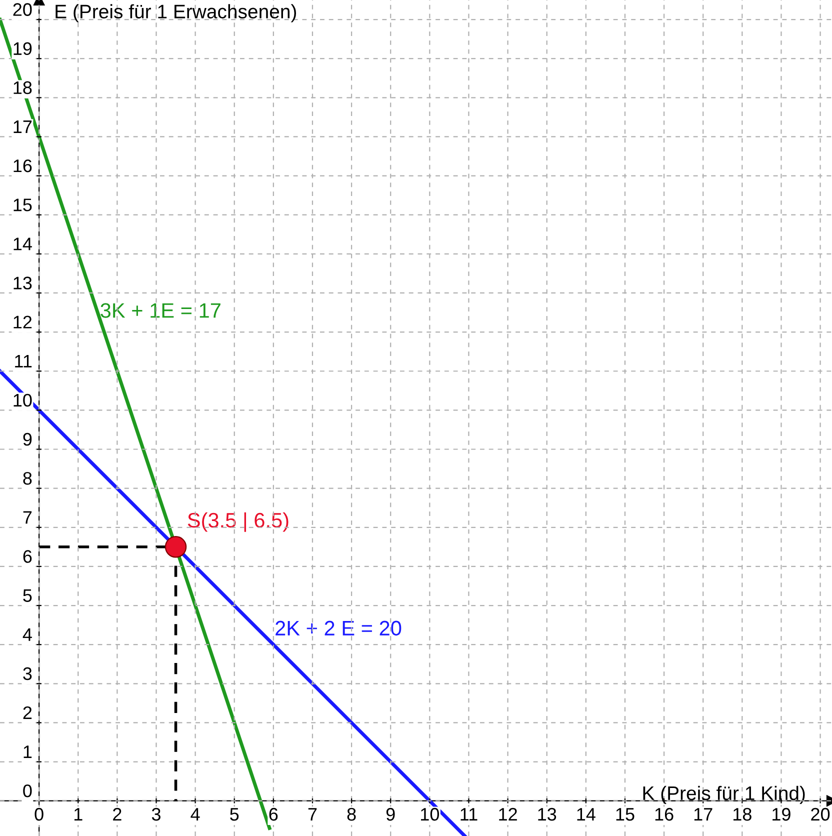 Image resolution: width=832 pixels, height=836 pixels. I want to click on y-tick-label: 9, so click(27, 439).